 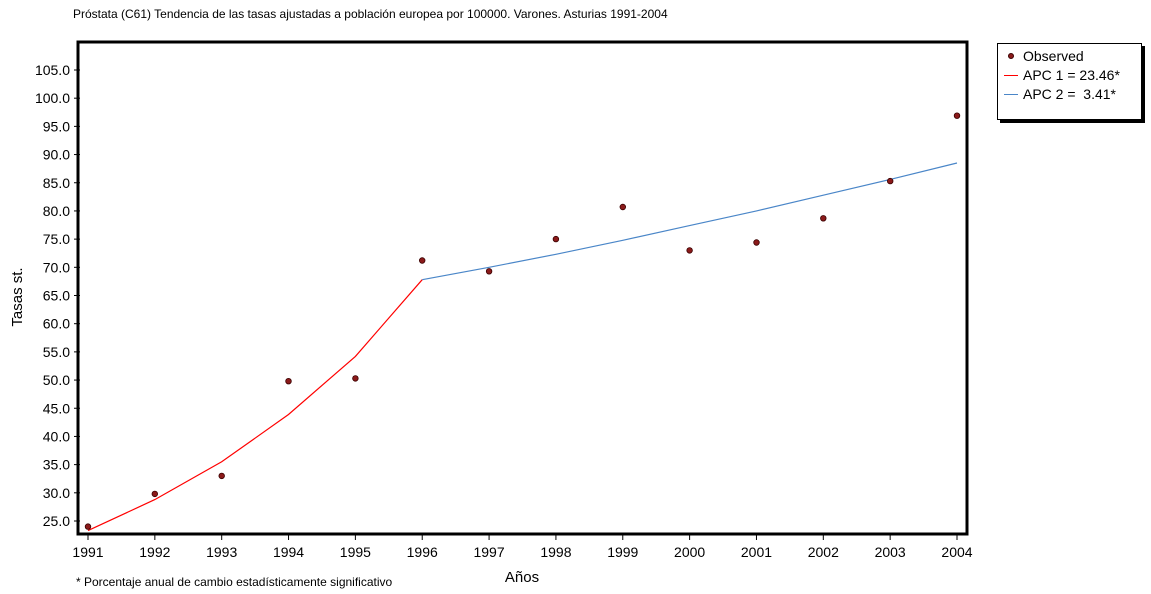 What do you see at coordinates (488, 552) in the screenshot?
I see `x-tick-label: 1997` at bounding box center [488, 552].